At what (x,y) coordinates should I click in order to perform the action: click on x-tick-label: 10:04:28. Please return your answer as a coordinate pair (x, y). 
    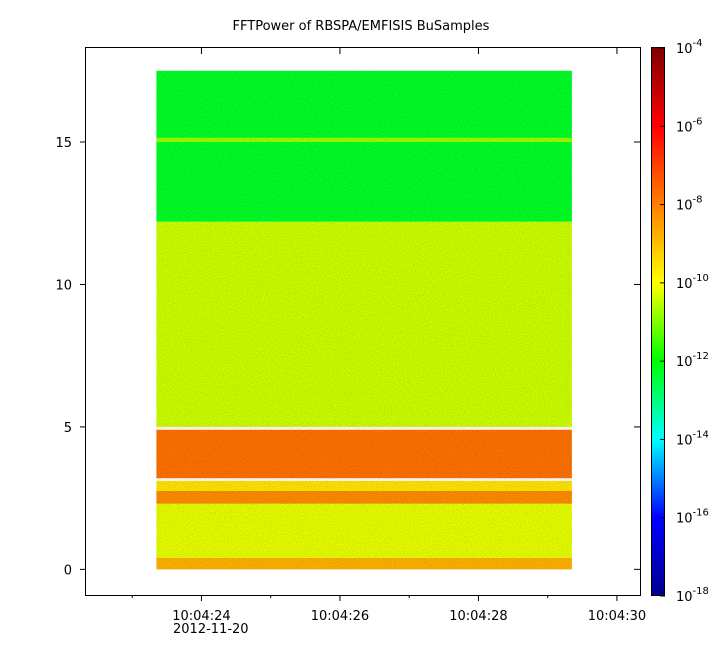
    Looking at the image, I should click on (478, 616).